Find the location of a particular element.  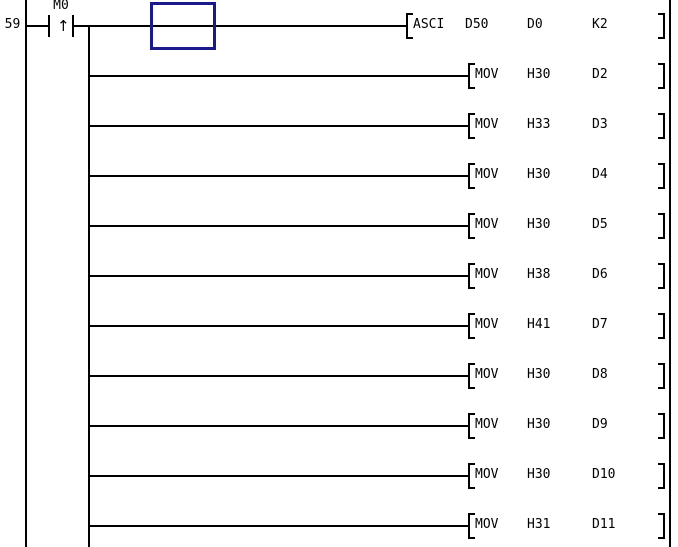

instruction-operand-2: D5 is located at coordinates (600, 224).